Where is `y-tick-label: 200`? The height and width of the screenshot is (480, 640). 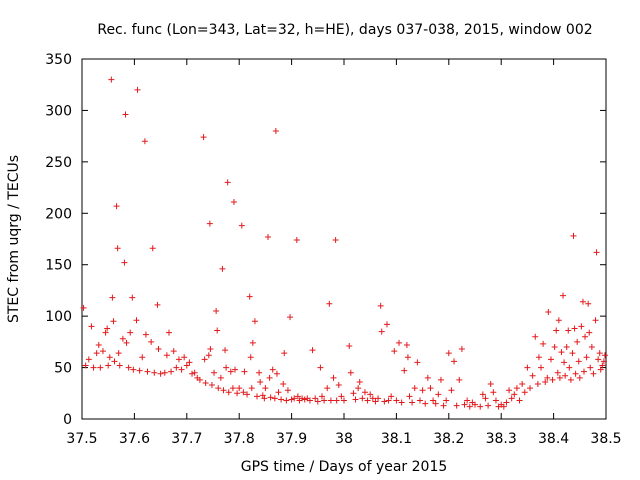 y-tick-label: 200 is located at coordinates (58, 214).